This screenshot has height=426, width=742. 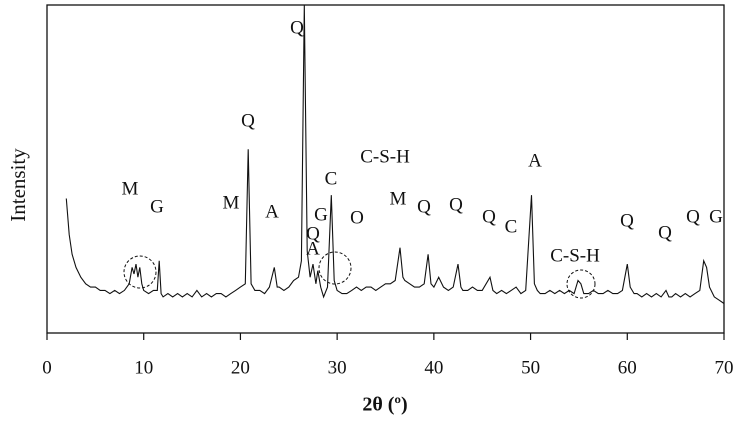 I want to click on x-tick-label: 60, so click(x=627, y=367).